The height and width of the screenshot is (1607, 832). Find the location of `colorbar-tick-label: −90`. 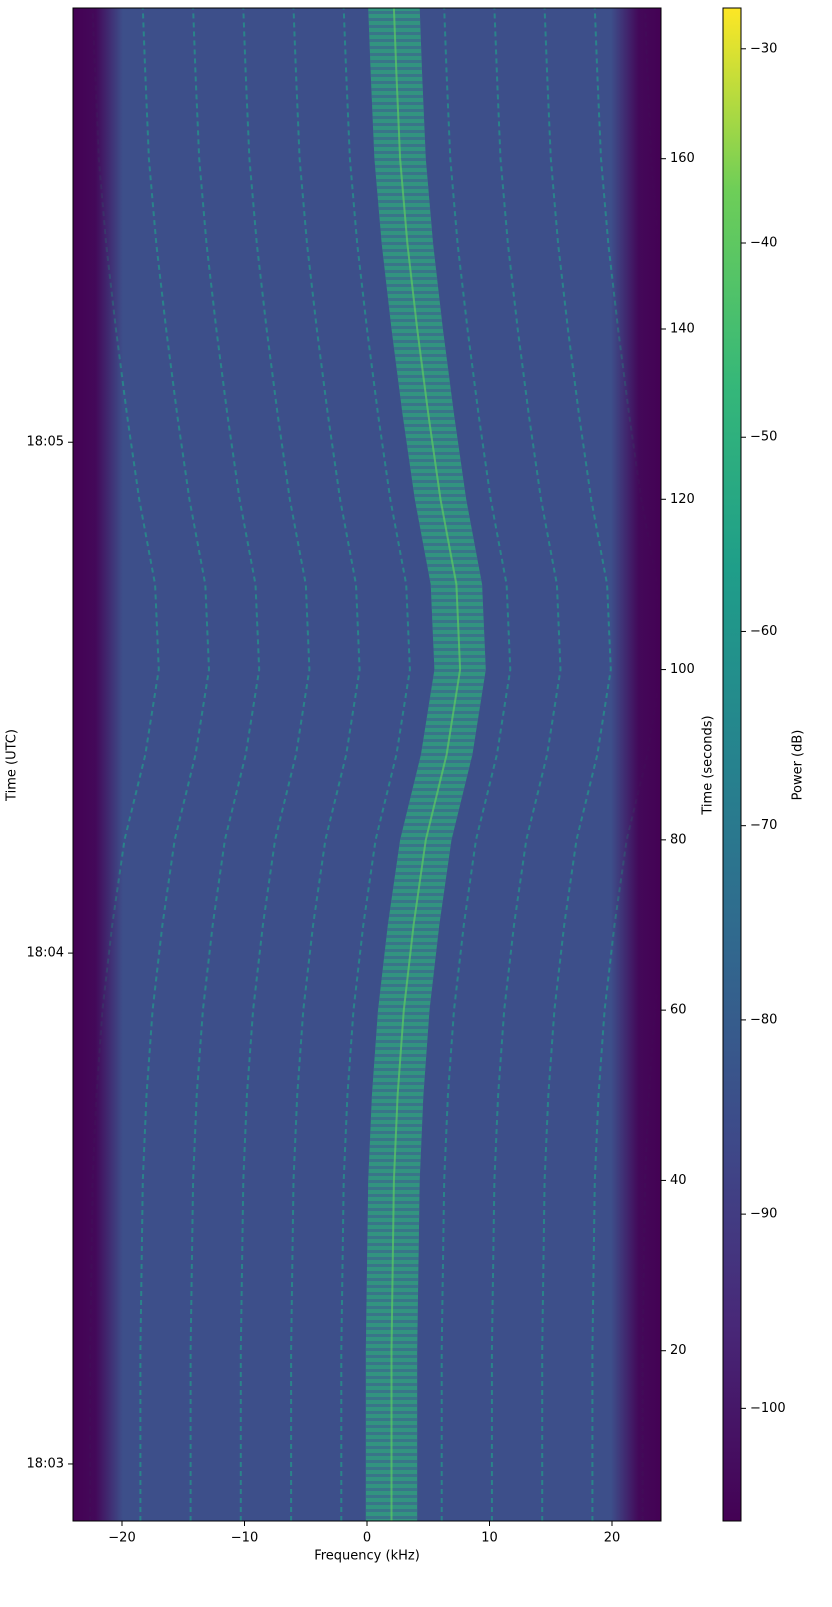

colorbar-tick-label: −90 is located at coordinates (763, 1214).